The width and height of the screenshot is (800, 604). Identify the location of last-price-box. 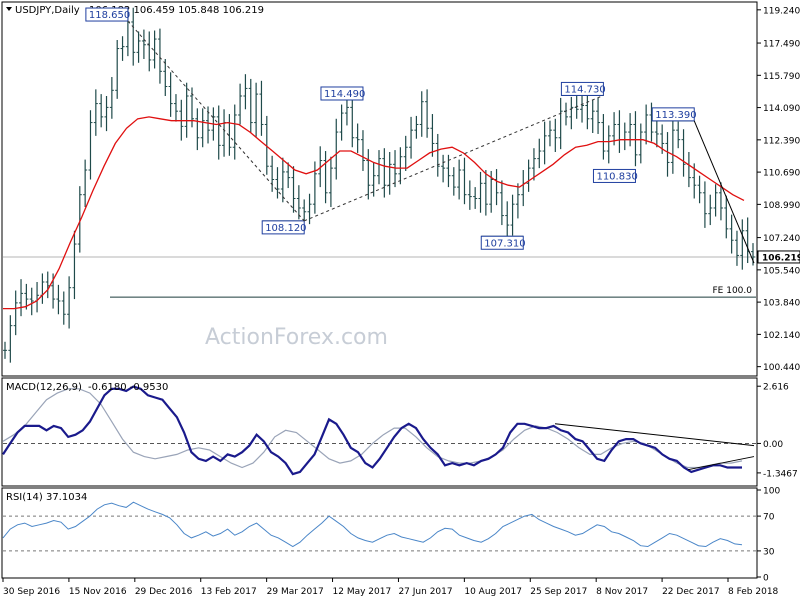
(778, 257).